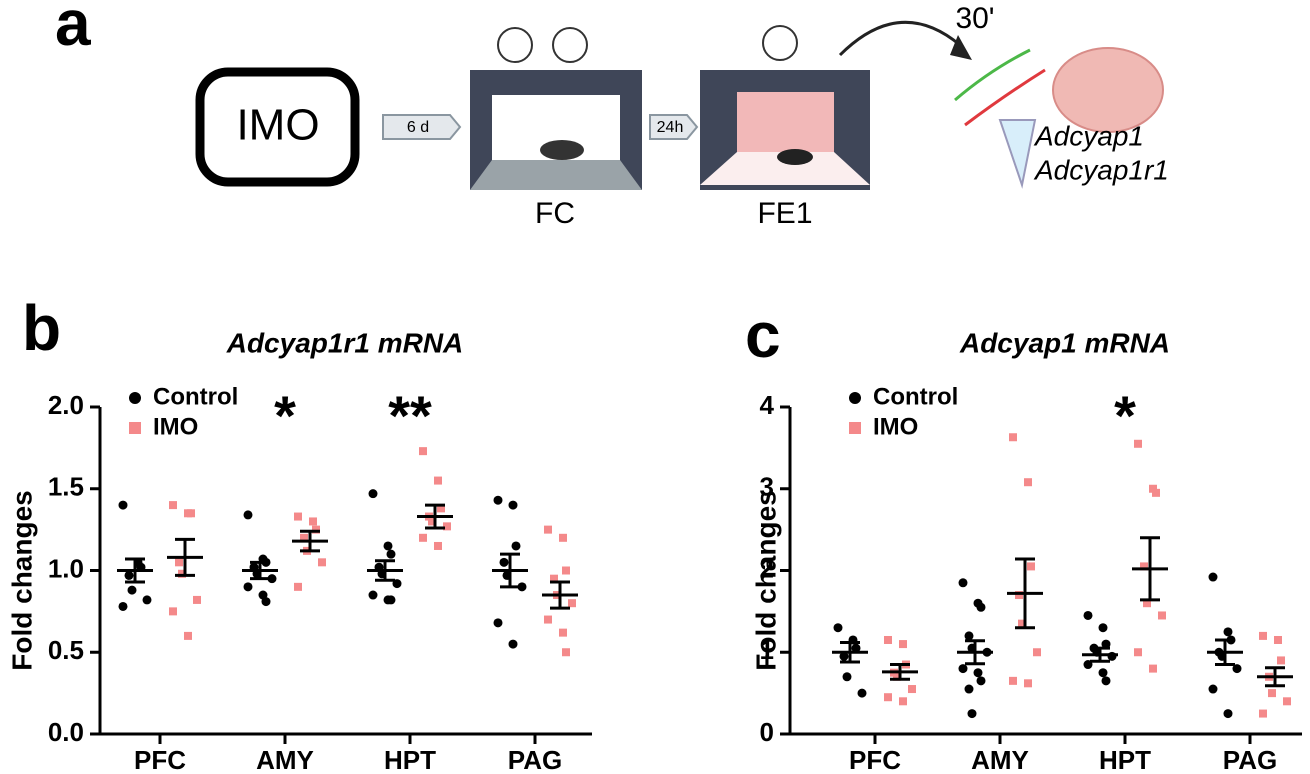 The image size is (1310, 774). What do you see at coordinates (767, 650) in the screenshot?
I see `y-tick-label: 1` at bounding box center [767, 650].